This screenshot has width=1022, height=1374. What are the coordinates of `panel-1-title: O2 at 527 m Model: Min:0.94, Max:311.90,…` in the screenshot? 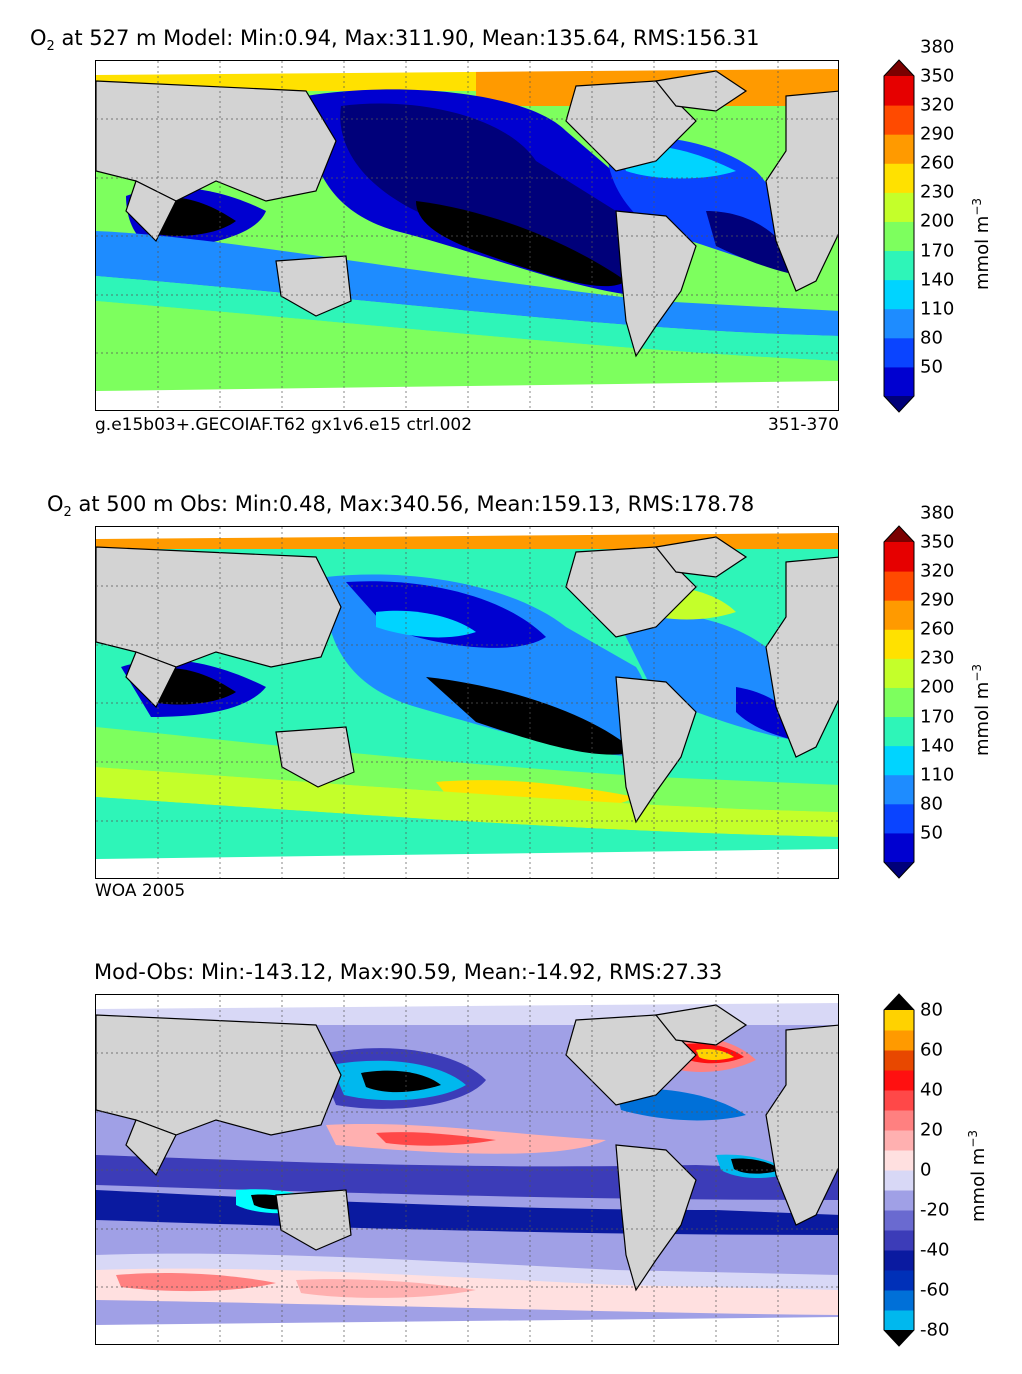 It's located at (395, 40).